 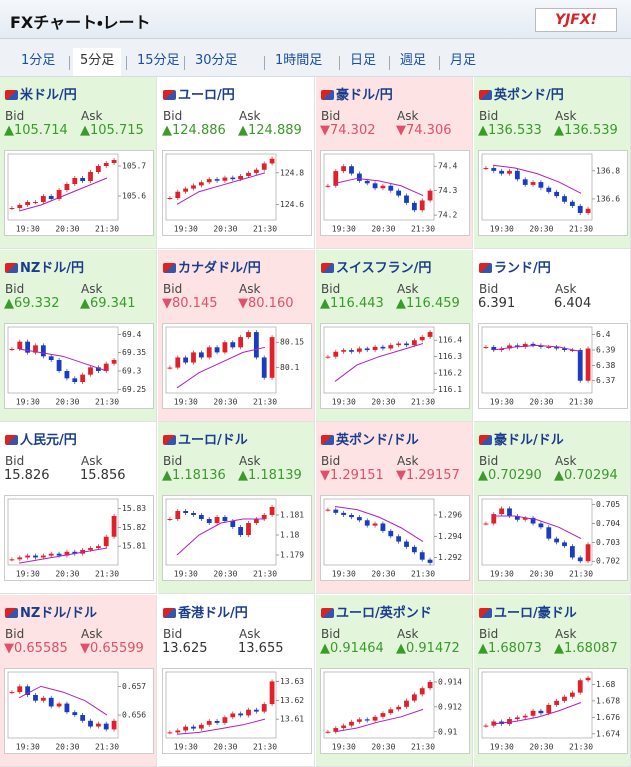 I want to click on pair-name: ユーロ/ドル, so click(x=205, y=438).